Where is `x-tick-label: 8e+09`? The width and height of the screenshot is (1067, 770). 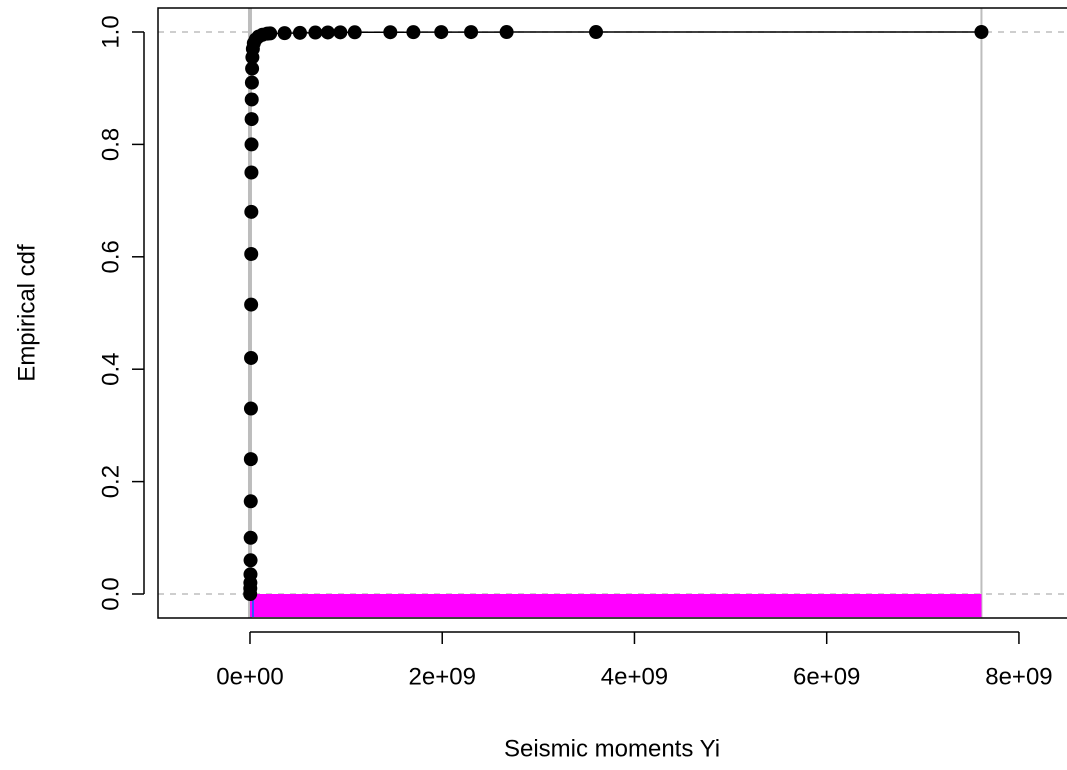 x-tick-label: 8e+09 is located at coordinates (1018, 676).